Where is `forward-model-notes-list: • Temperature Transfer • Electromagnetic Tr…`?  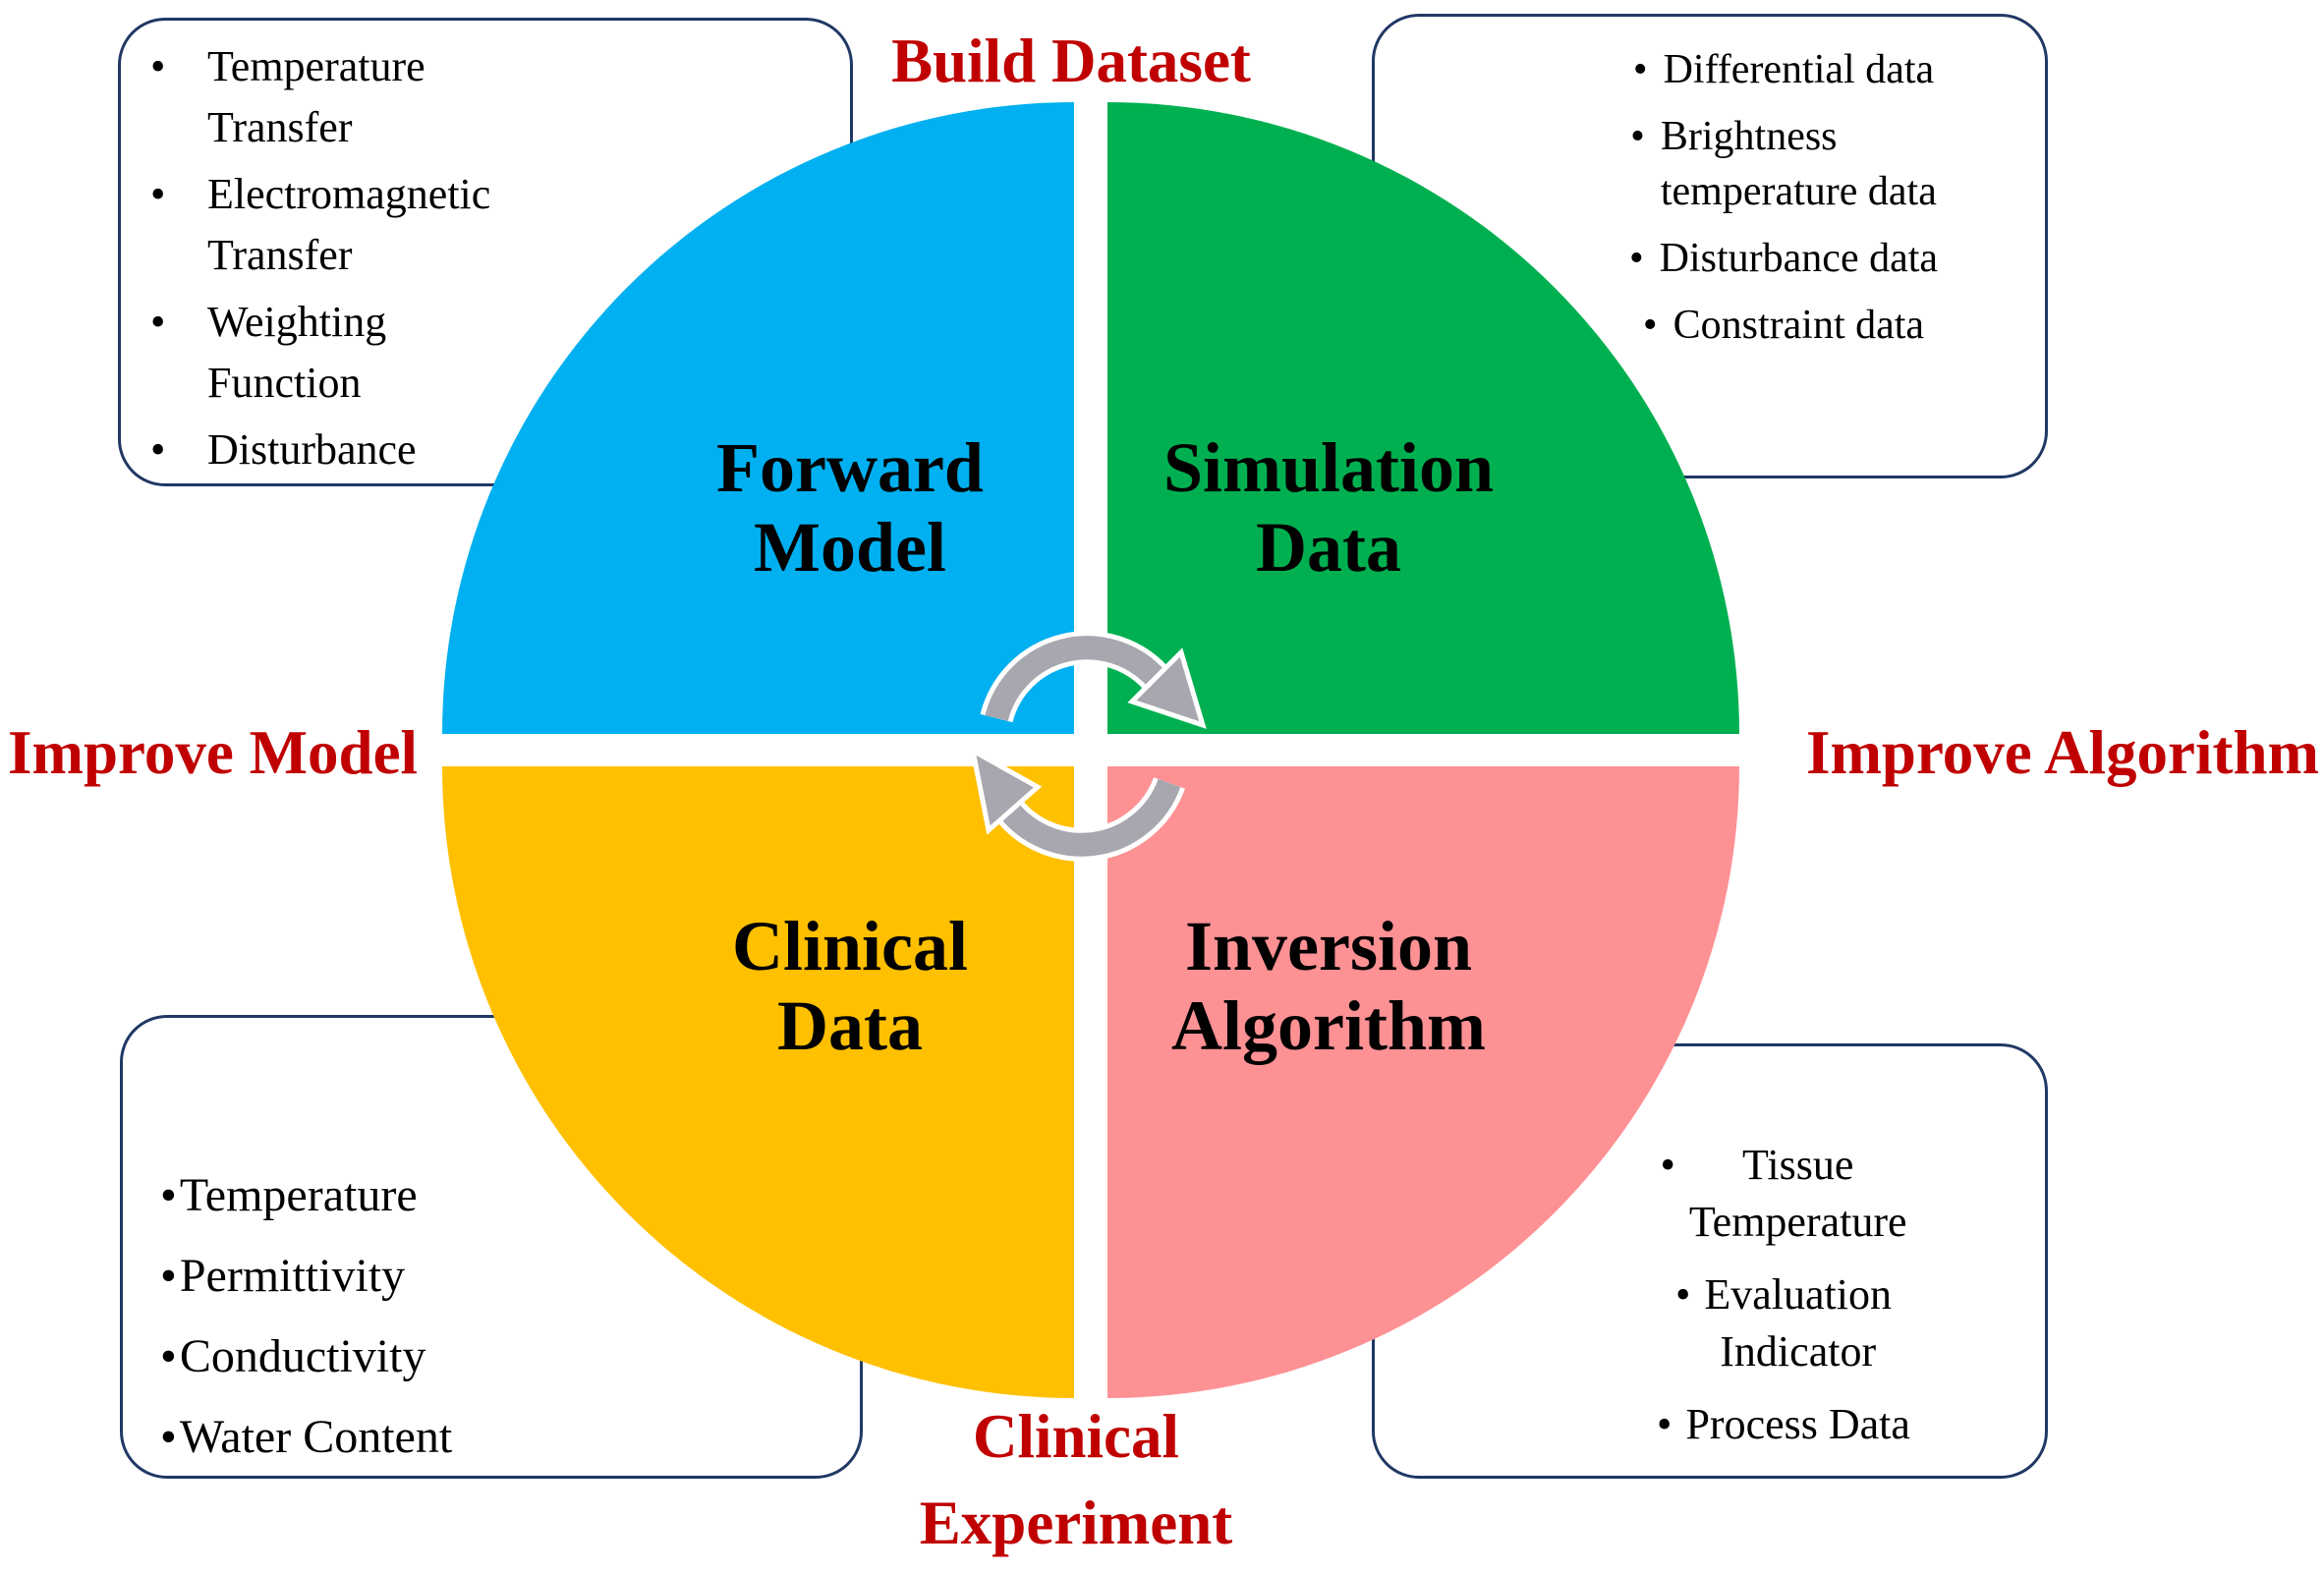 forward-model-notes-list: • Temperature Transfer • Electromagnetic Tr… is located at coordinates (486, 250).